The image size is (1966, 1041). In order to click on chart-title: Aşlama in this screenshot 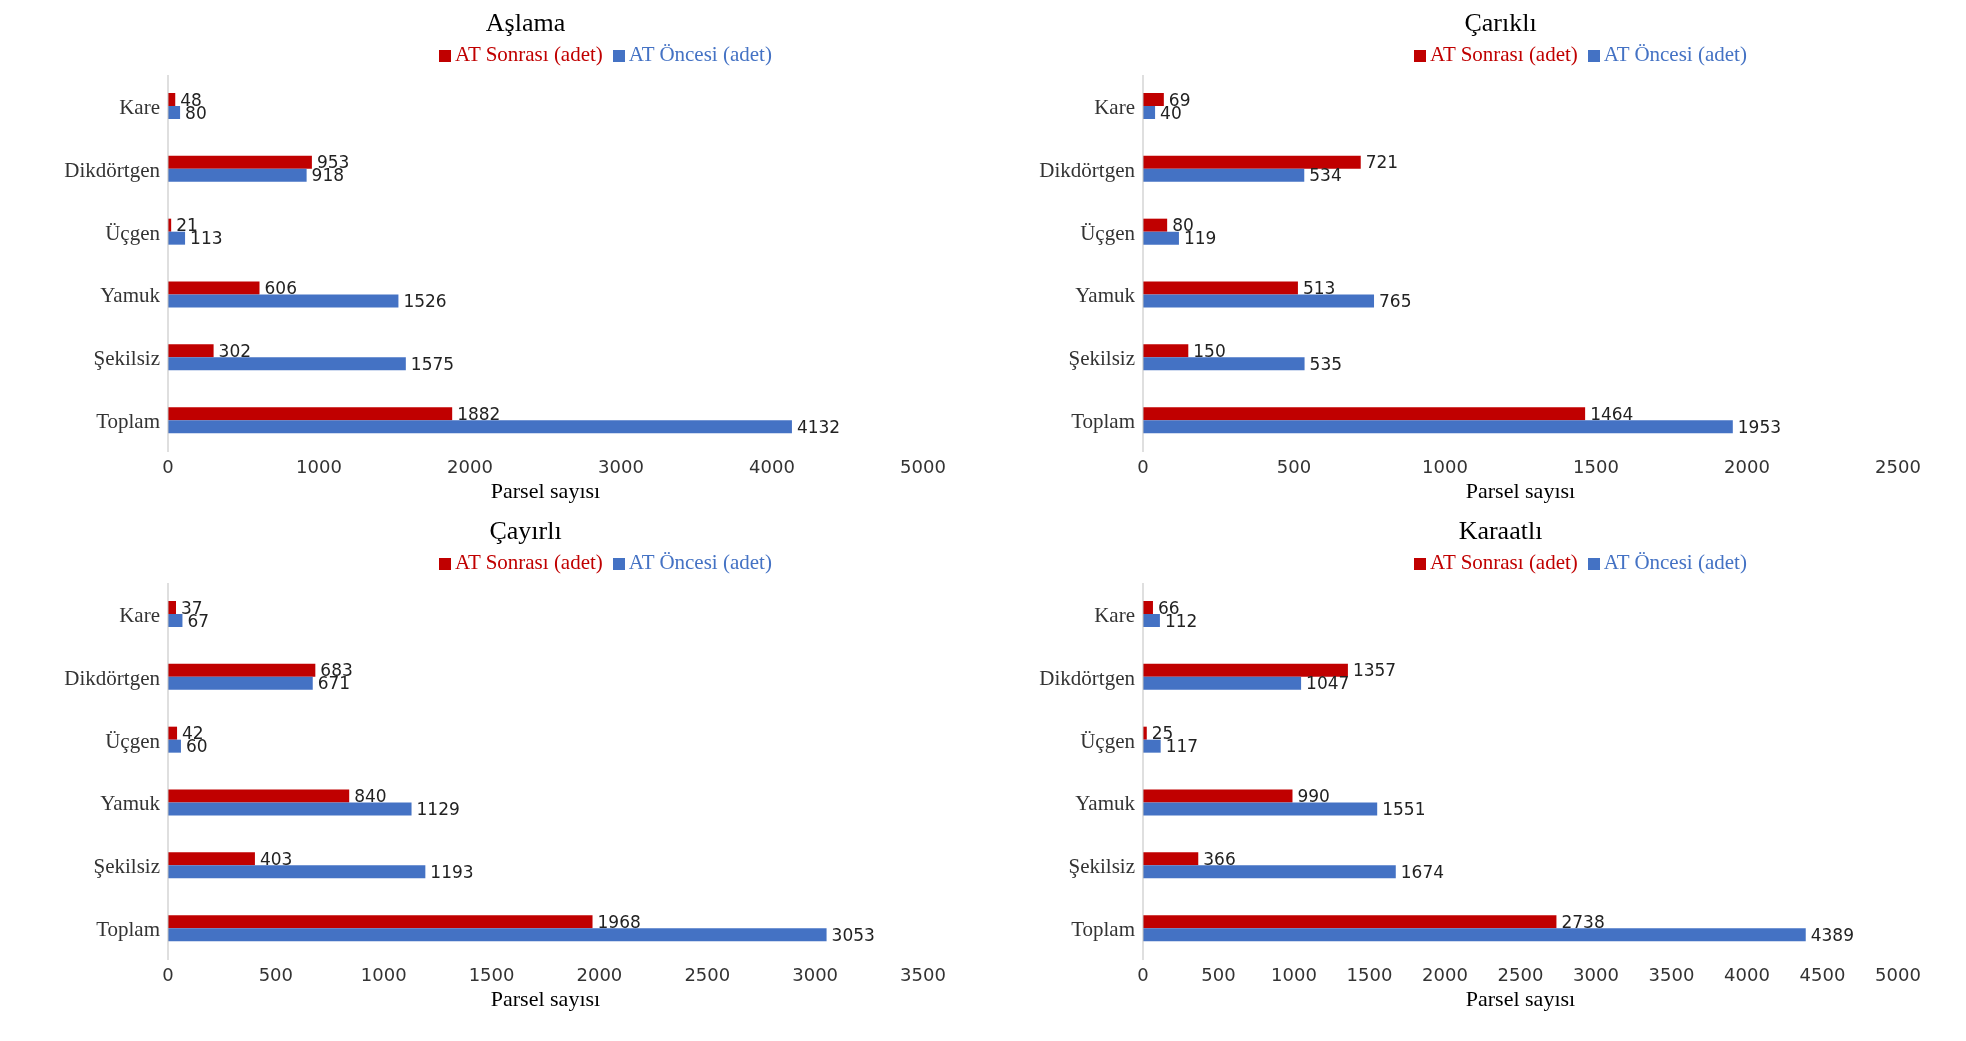, I will do `click(525, 23)`.